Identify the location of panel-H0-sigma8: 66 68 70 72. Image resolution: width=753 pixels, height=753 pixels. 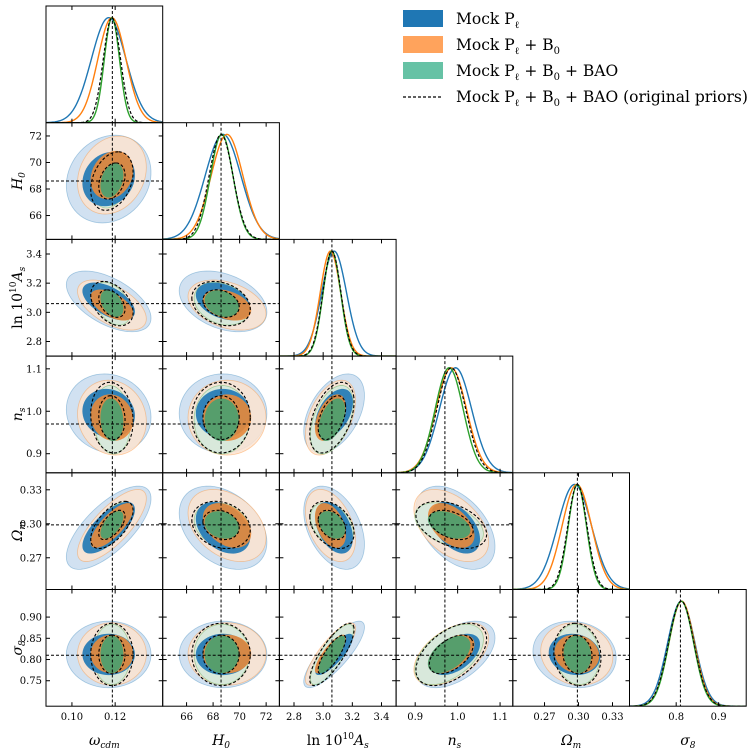
(221, 656).